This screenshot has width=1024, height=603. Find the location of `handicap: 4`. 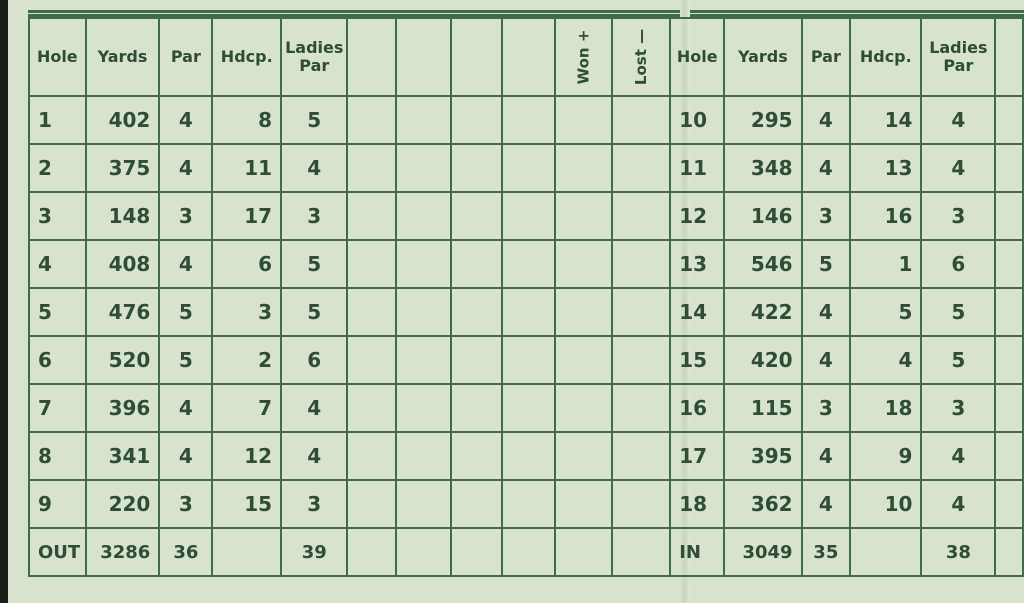

handicap: 4 is located at coordinates (886, 360).